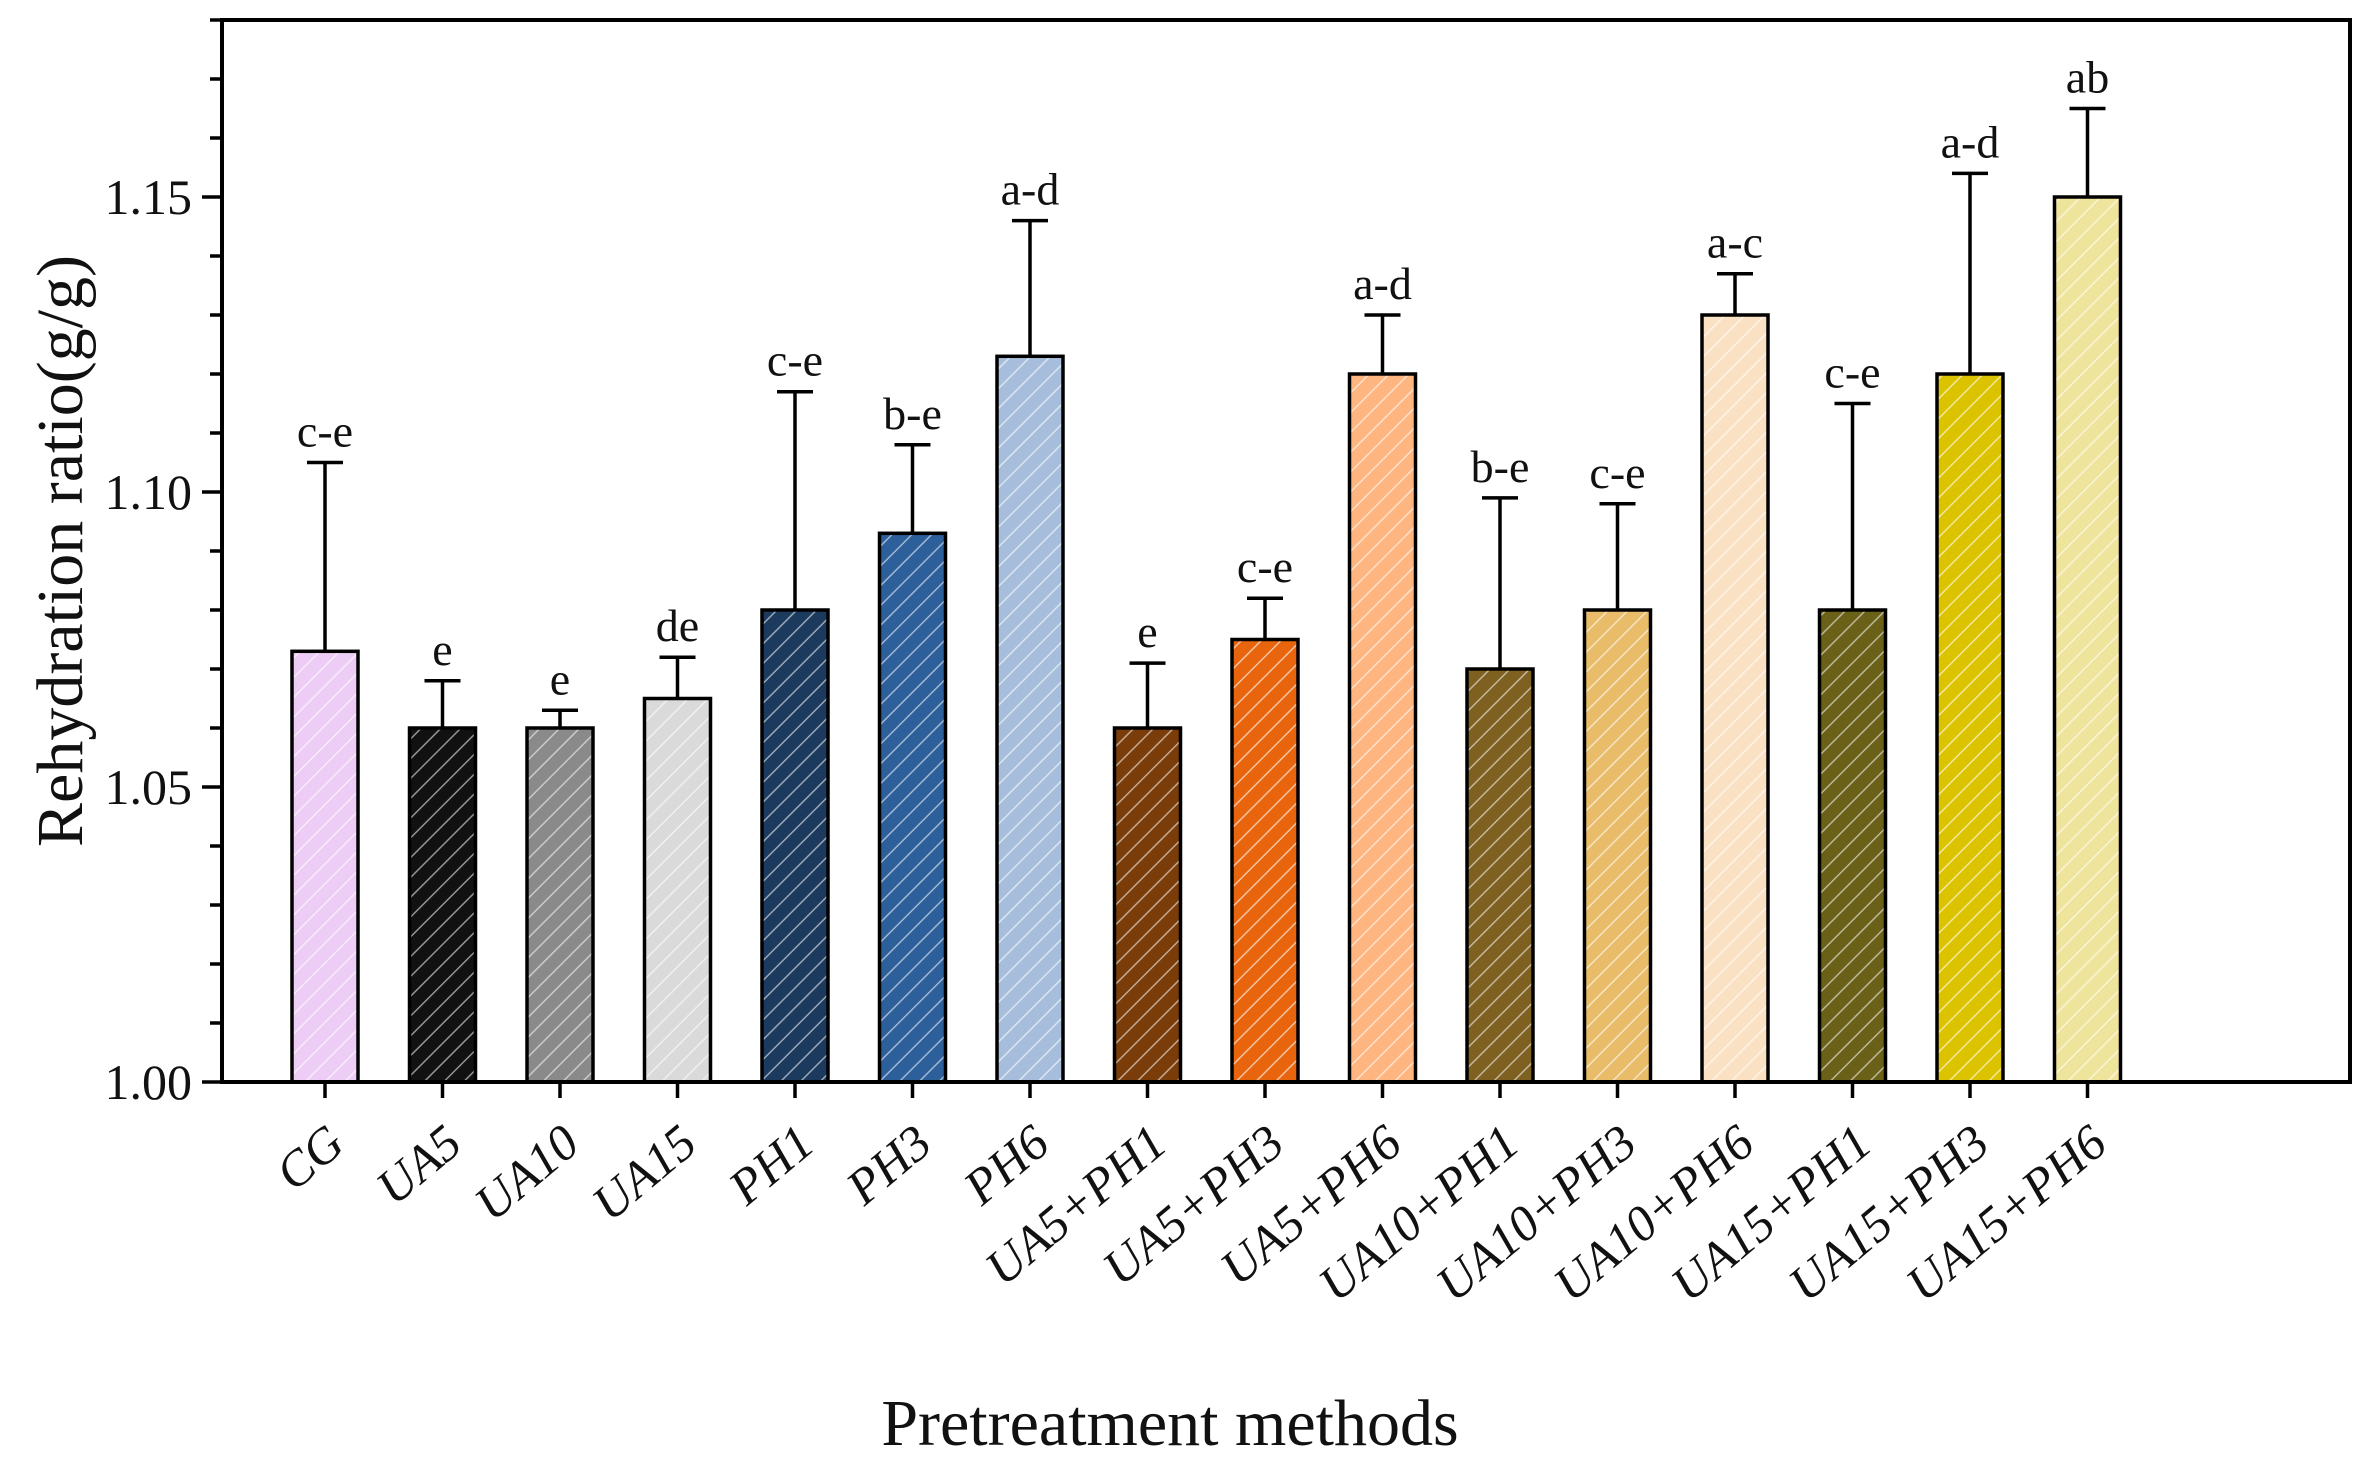 This screenshot has height=1465, width=2365. What do you see at coordinates (1735, 698) in the screenshot?
I see `bar-ua10-plus-ph6` at bounding box center [1735, 698].